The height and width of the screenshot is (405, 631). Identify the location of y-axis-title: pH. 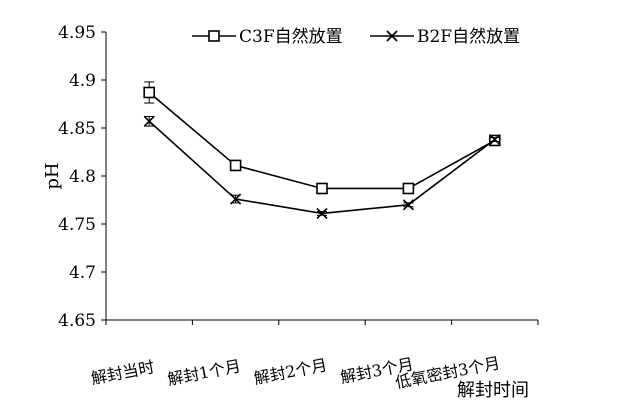
(52, 175).